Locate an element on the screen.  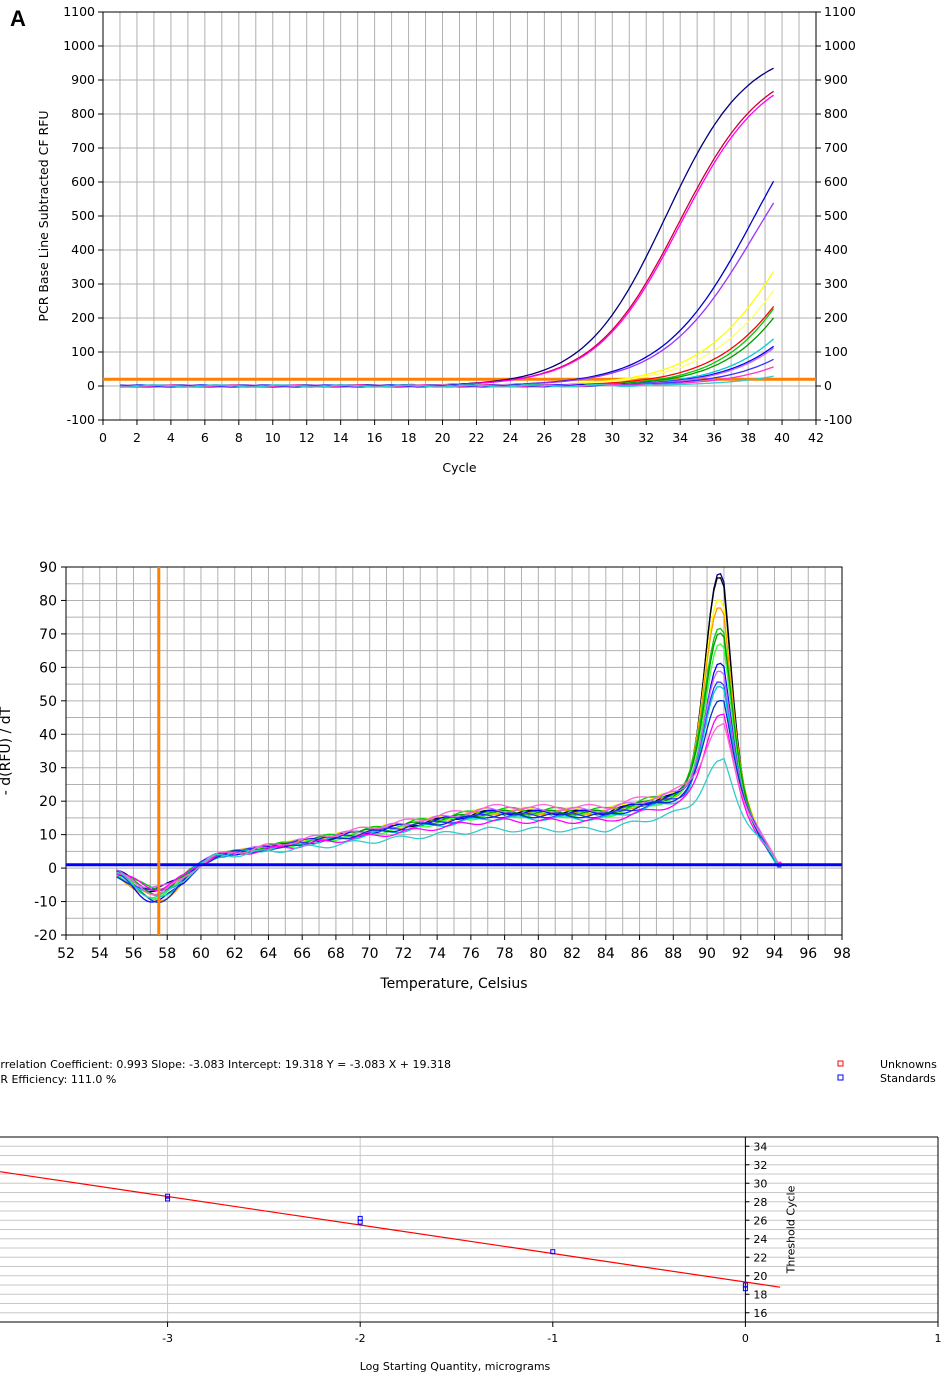
x-tick-label: 58 is located at coordinates (167, 954).